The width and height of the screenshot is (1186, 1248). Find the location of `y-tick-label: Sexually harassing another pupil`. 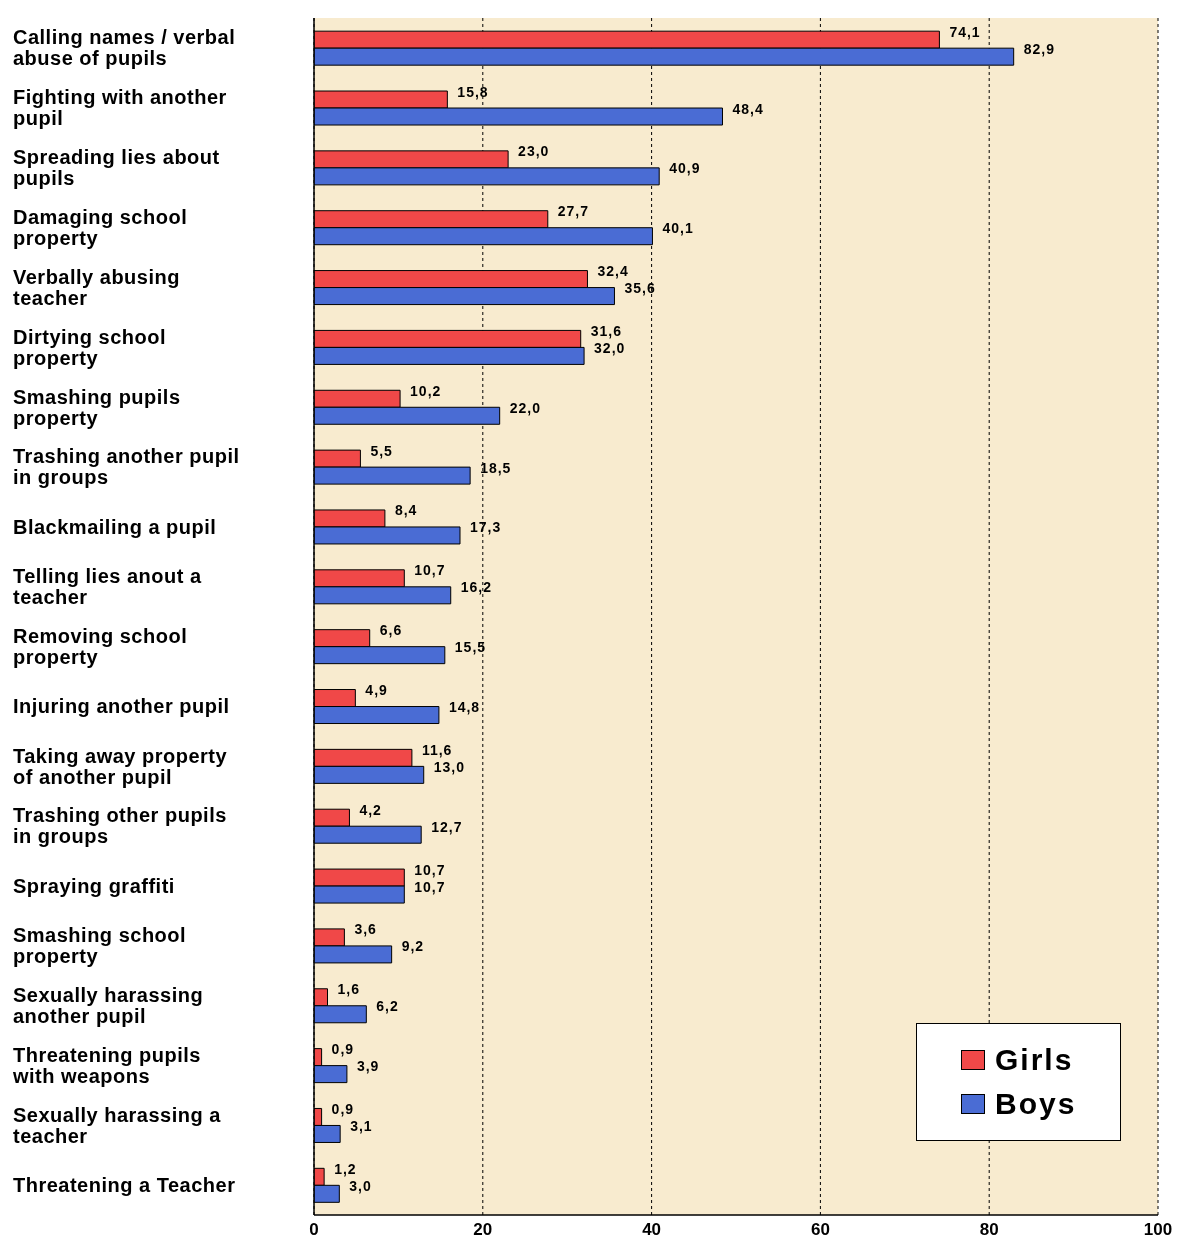

y-tick-label: Sexually harassing another pupil is located at coordinates (108, 1006).